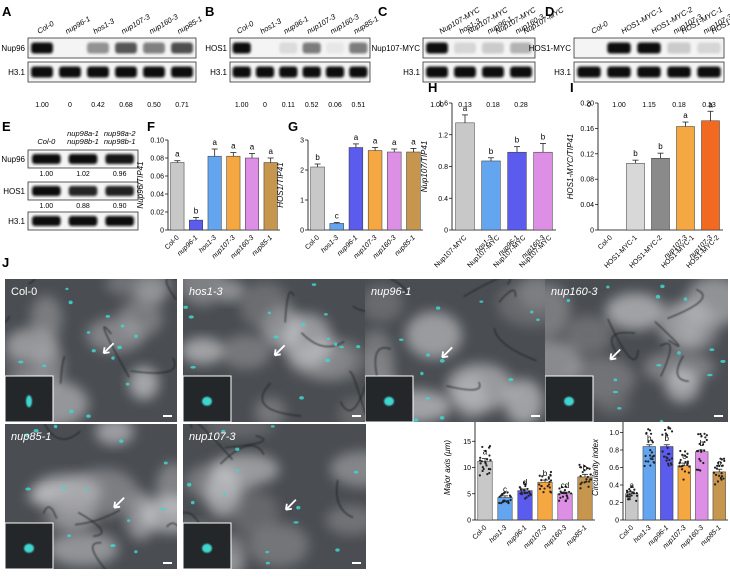  I want to click on y-tick-label: 0.6, so click(614, 468).